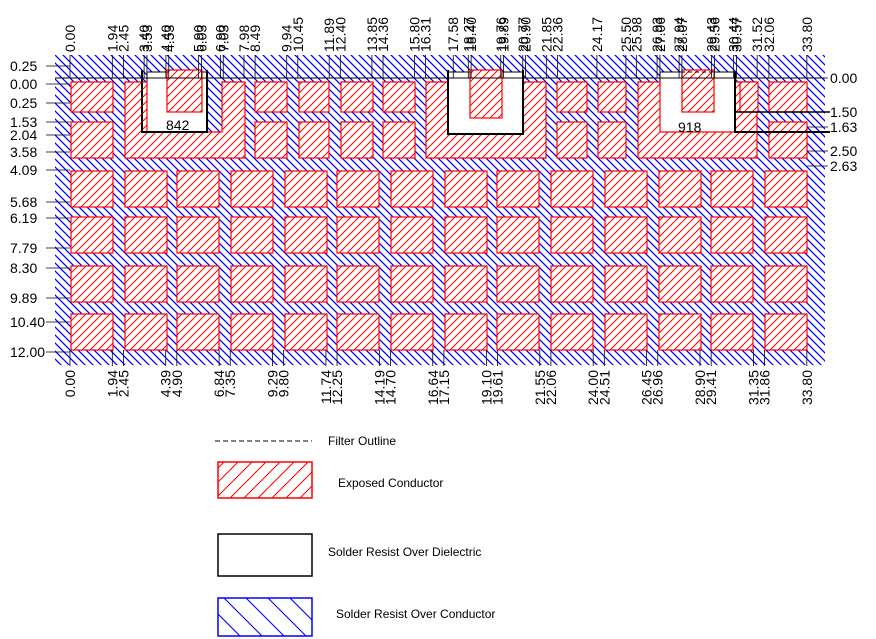  Describe the element at coordinates (690, 127) in the screenshot. I see `filter-label-918: 918` at that location.